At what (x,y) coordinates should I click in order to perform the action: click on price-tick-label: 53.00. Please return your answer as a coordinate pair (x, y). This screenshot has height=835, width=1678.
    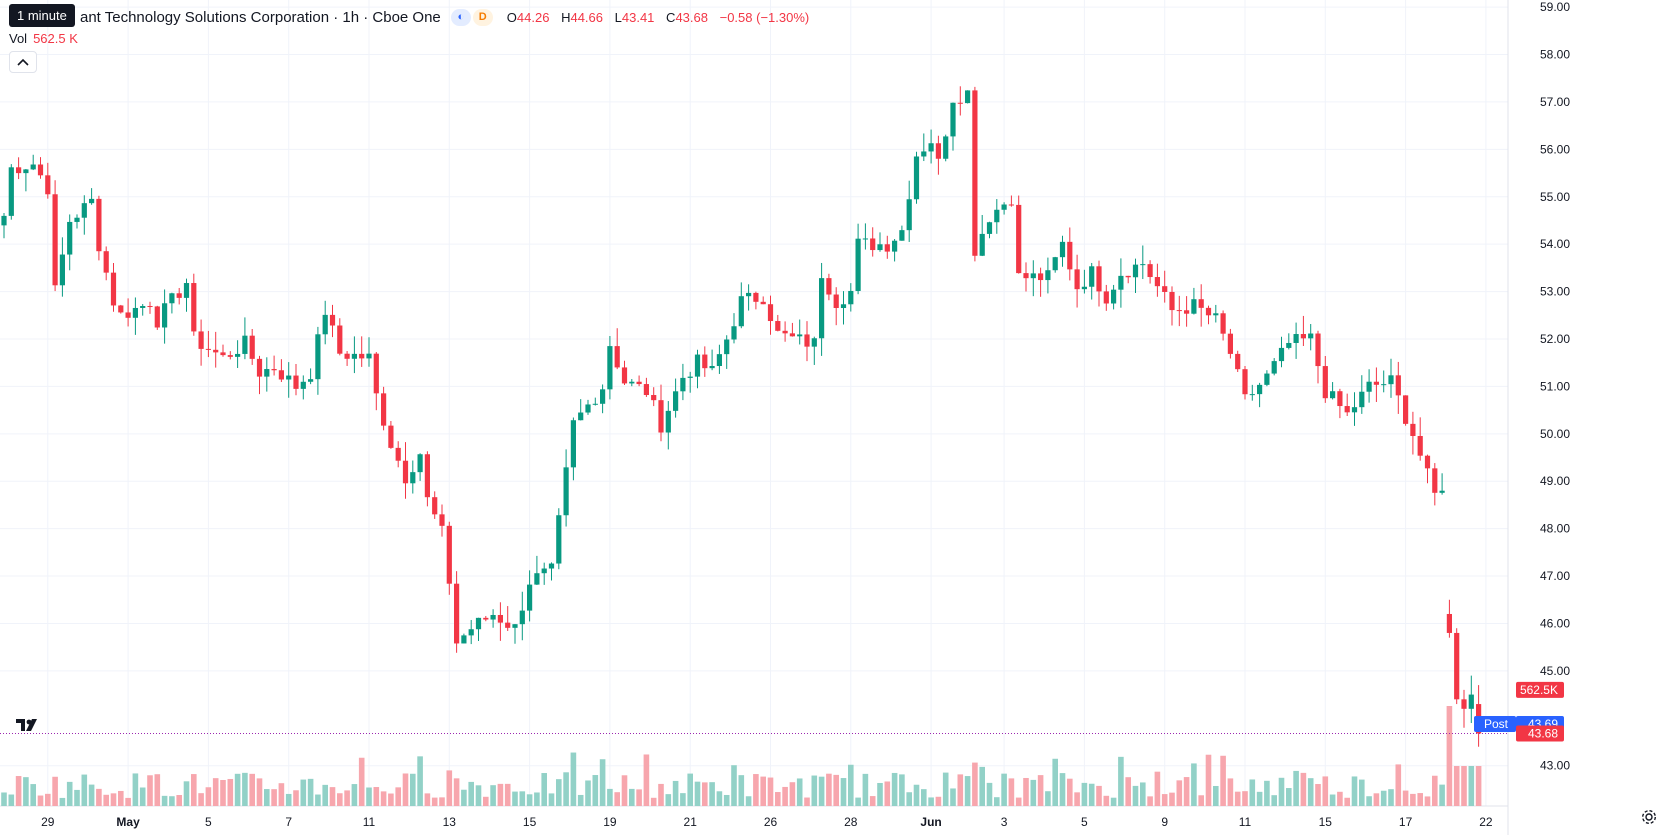
    Looking at the image, I should click on (1555, 292).